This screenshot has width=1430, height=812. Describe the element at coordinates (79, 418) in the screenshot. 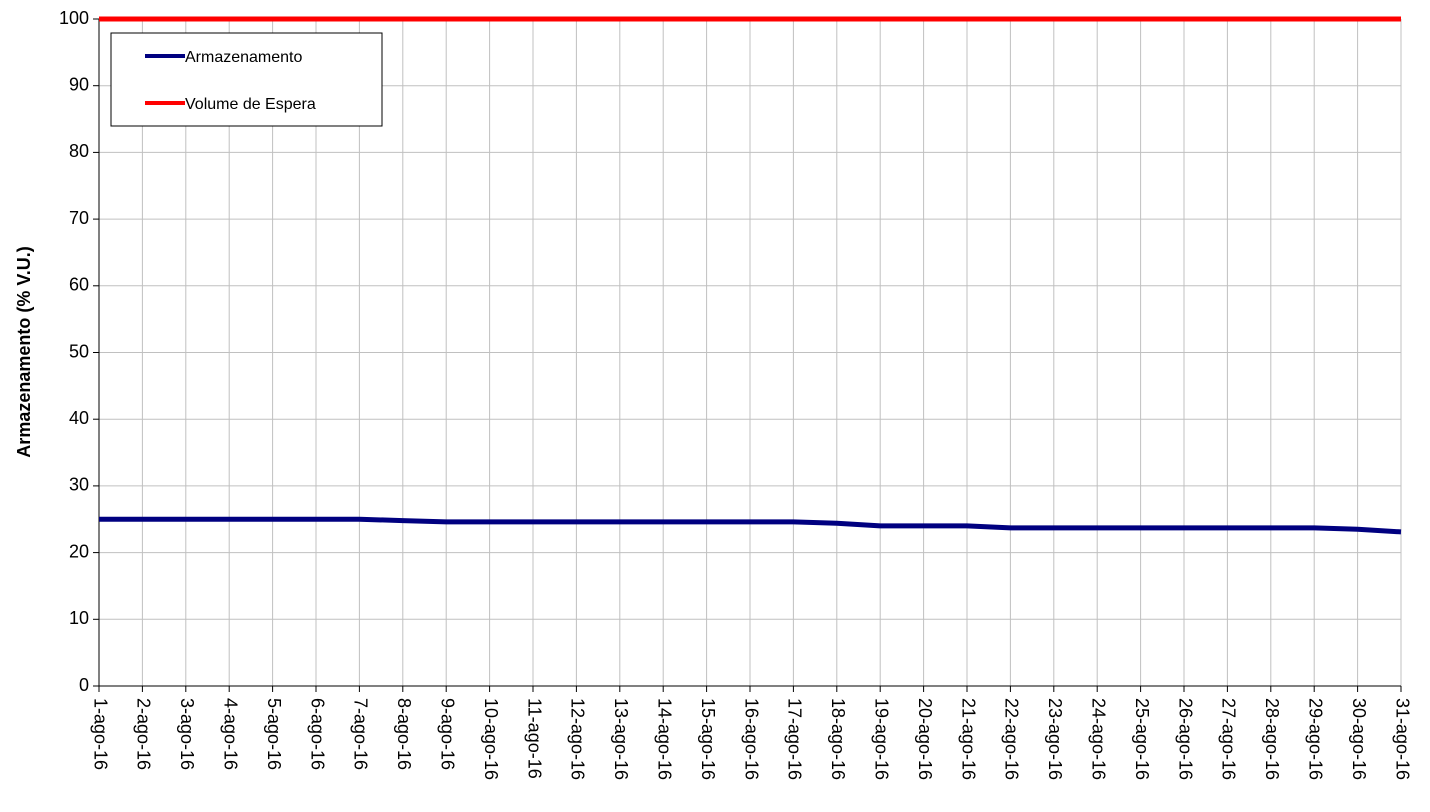

I see `y-tick-label: 40` at that location.